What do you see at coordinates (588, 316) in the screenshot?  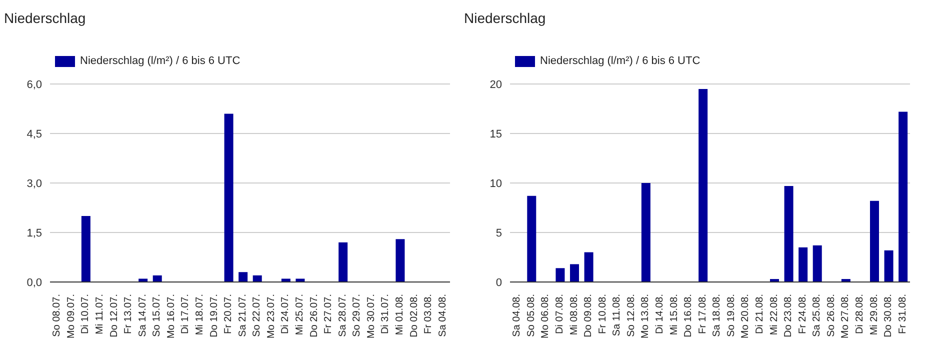 I see `x-tick-label: Do 09.08.` at bounding box center [588, 316].